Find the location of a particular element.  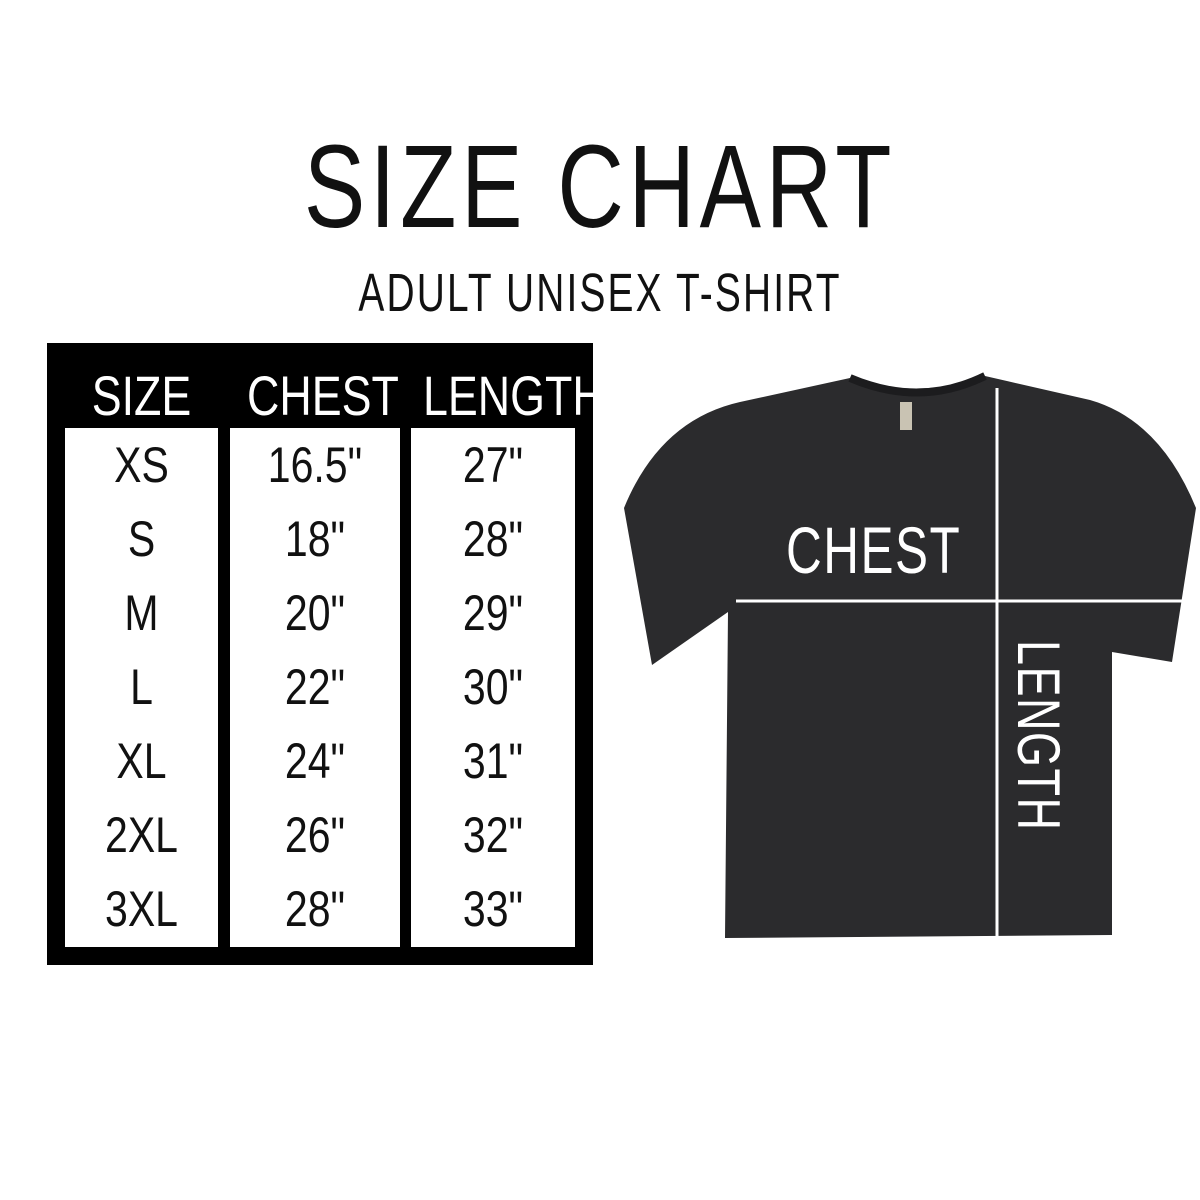

chest-cell: 20" is located at coordinates (315, 613).